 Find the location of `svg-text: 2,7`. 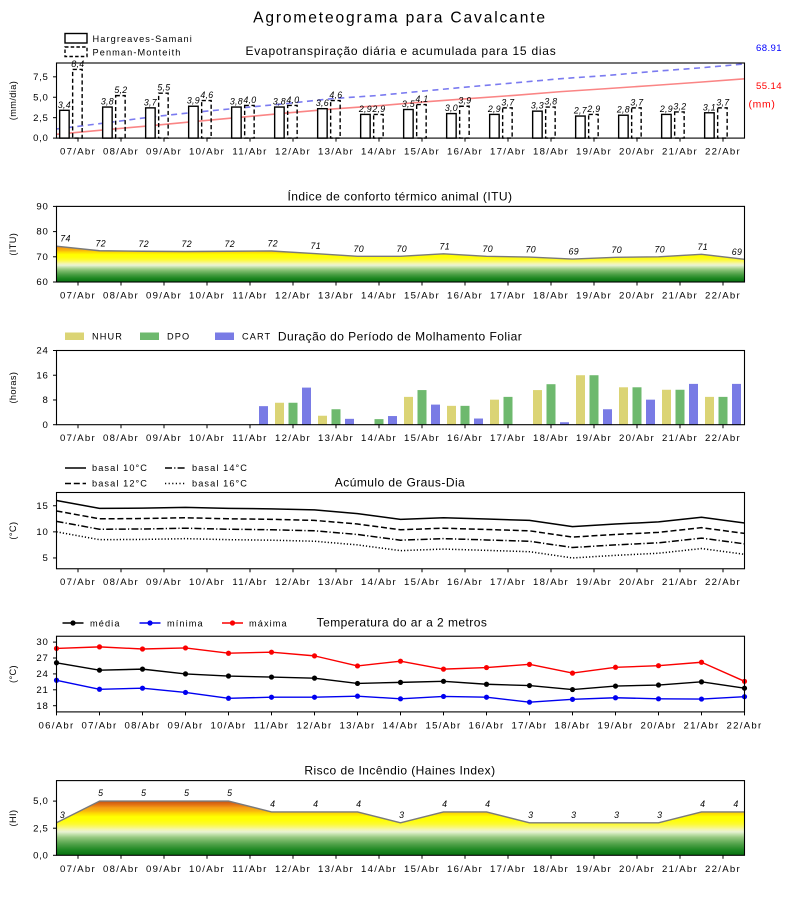

svg-text: 2,7 is located at coordinates (580, 111).